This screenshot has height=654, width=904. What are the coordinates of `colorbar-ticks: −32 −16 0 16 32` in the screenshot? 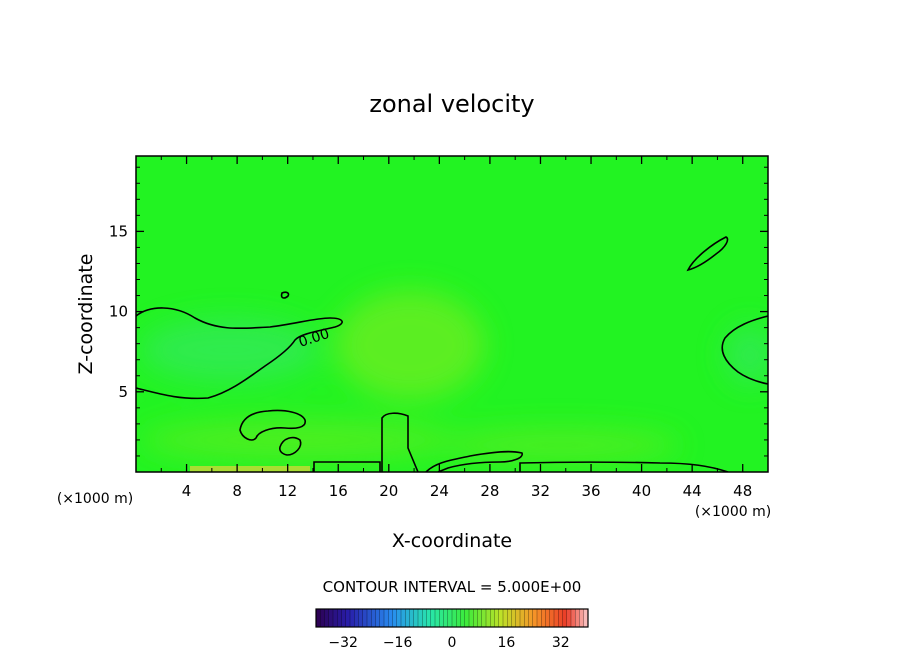 It's located at (448, 643).